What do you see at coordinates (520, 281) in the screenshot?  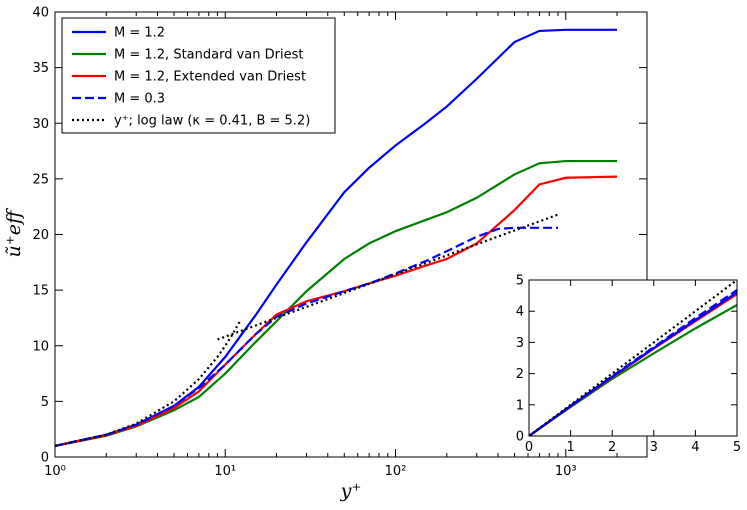 I see `inset-y-tick-label-5: 5` at bounding box center [520, 281].